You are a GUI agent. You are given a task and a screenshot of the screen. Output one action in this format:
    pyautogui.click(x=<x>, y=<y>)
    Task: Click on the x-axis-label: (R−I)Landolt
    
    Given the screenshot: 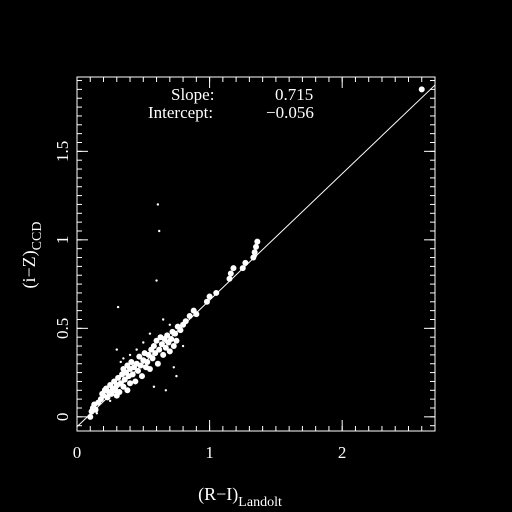 What is the action you would take?
    pyautogui.click(x=240, y=497)
    